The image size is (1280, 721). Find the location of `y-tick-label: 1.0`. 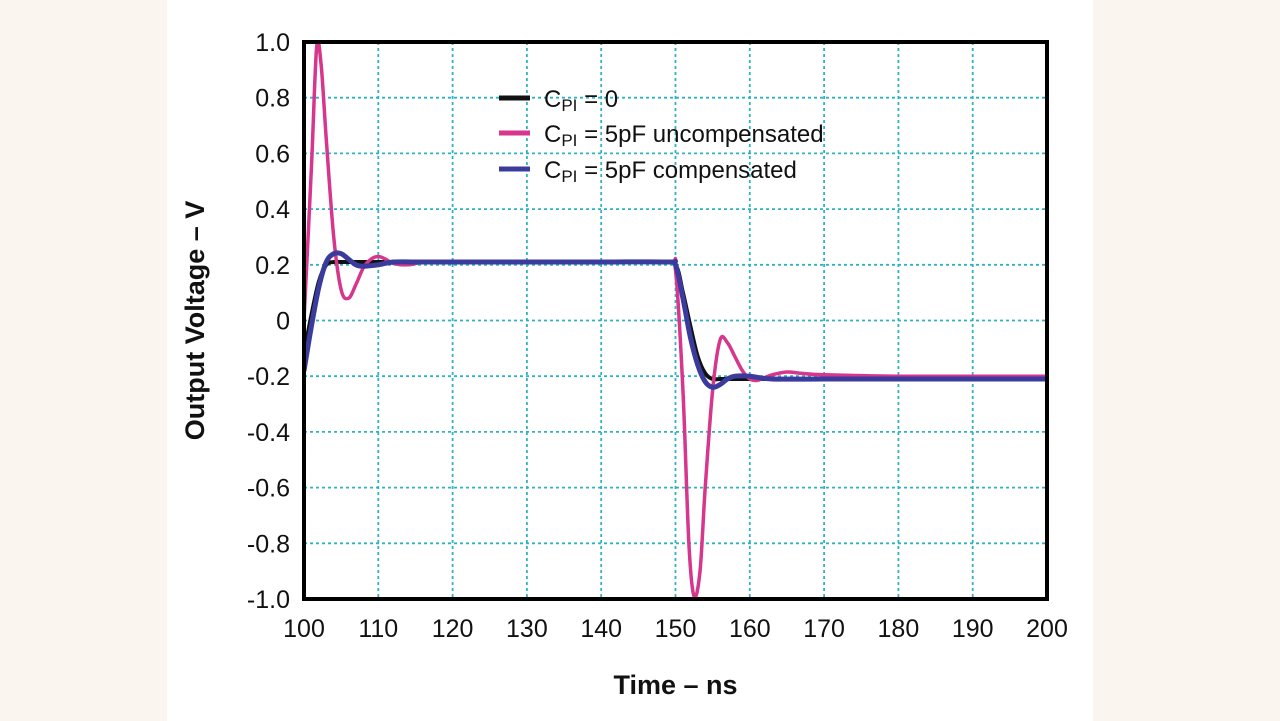

y-tick-label: 1.0 is located at coordinates (272, 43).